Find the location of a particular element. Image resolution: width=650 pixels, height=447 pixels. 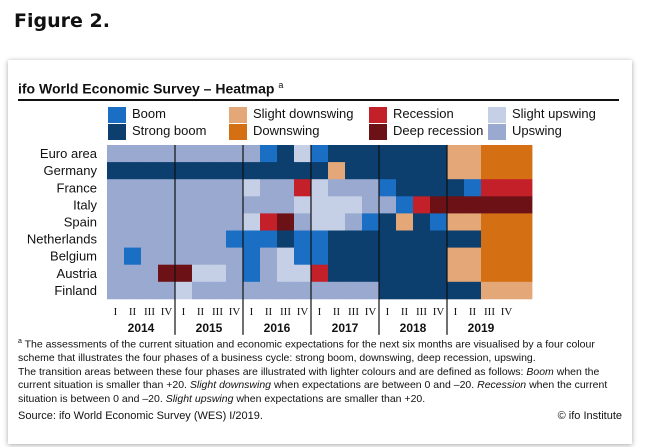

def-slight-upswing: when expectations are smaller than +20. is located at coordinates (331, 398).